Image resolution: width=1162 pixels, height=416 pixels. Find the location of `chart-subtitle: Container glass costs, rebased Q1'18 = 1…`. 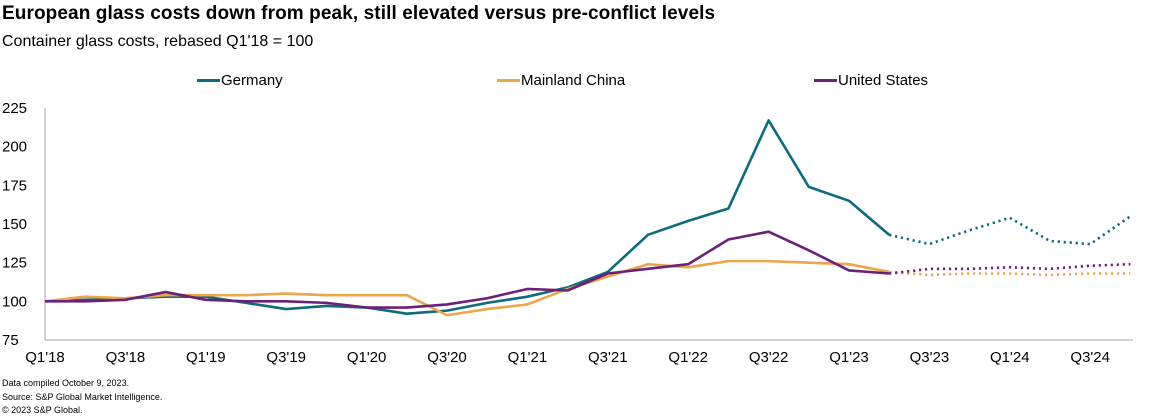

chart-subtitle: Container glass costs, rebased Q1'18 = 1… is located at coordinates (158, 41).